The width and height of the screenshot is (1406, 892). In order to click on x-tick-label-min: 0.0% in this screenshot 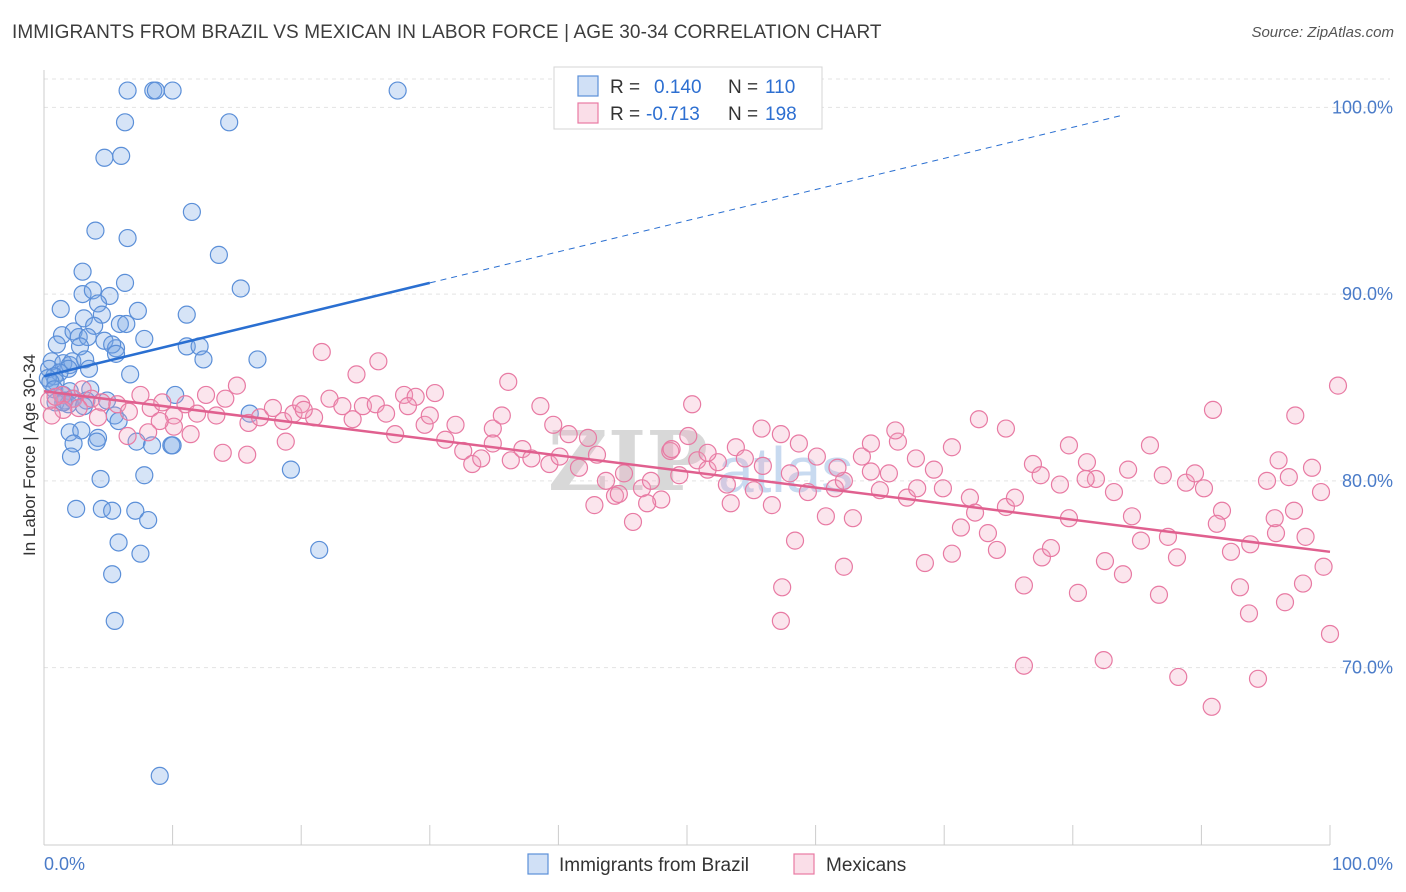, I will do `click(64, 864)`.